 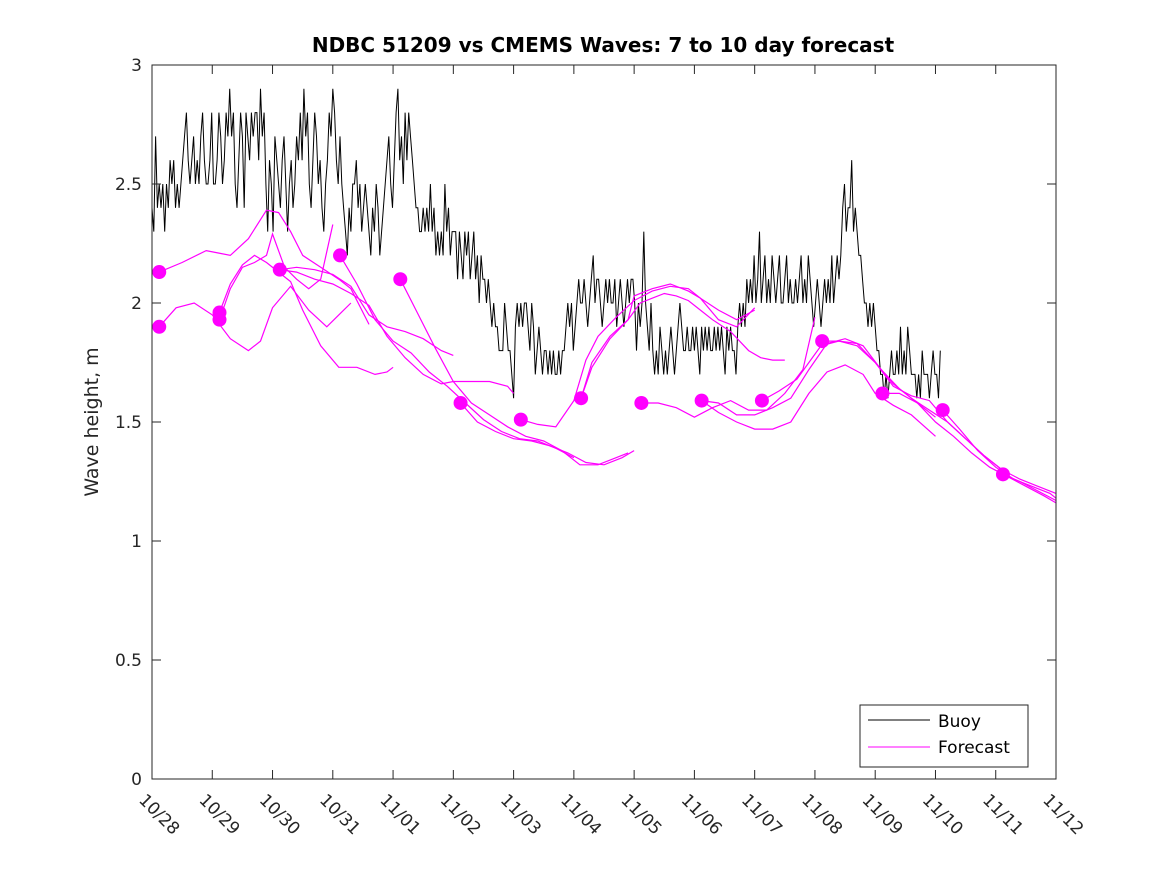 I want to click on legend-box, so click(x=944, y=736).